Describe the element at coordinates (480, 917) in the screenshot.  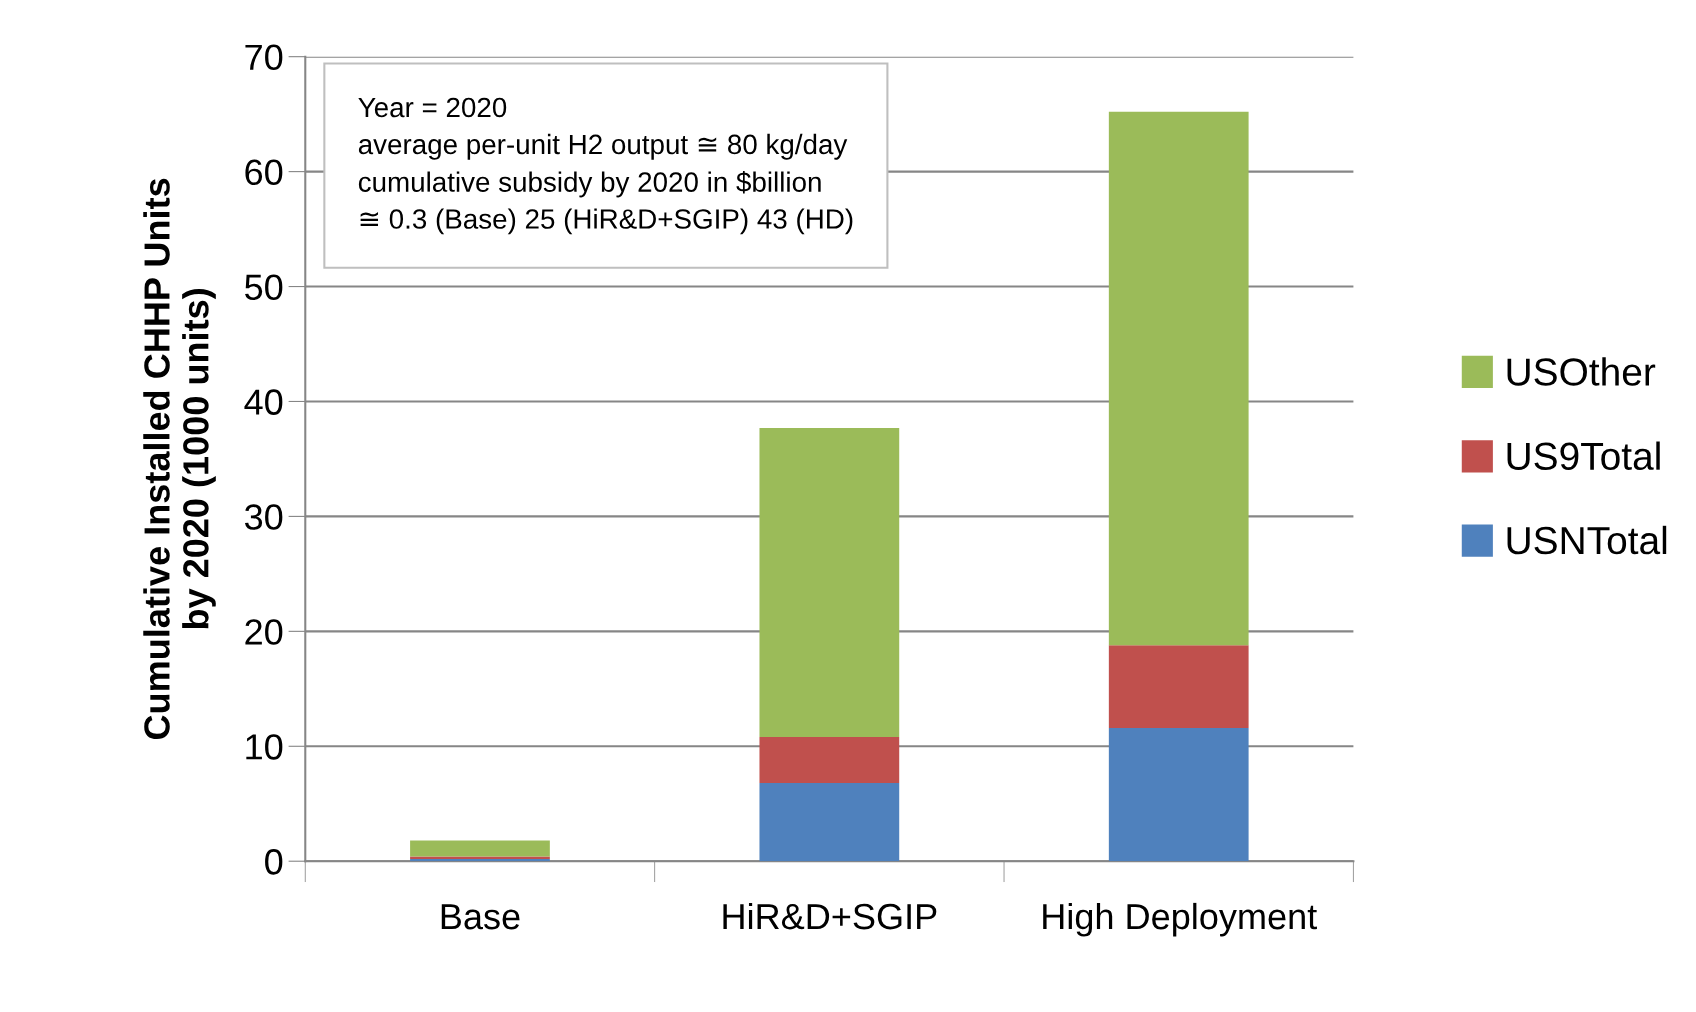
I see `x-tick-label: Base` at that location.